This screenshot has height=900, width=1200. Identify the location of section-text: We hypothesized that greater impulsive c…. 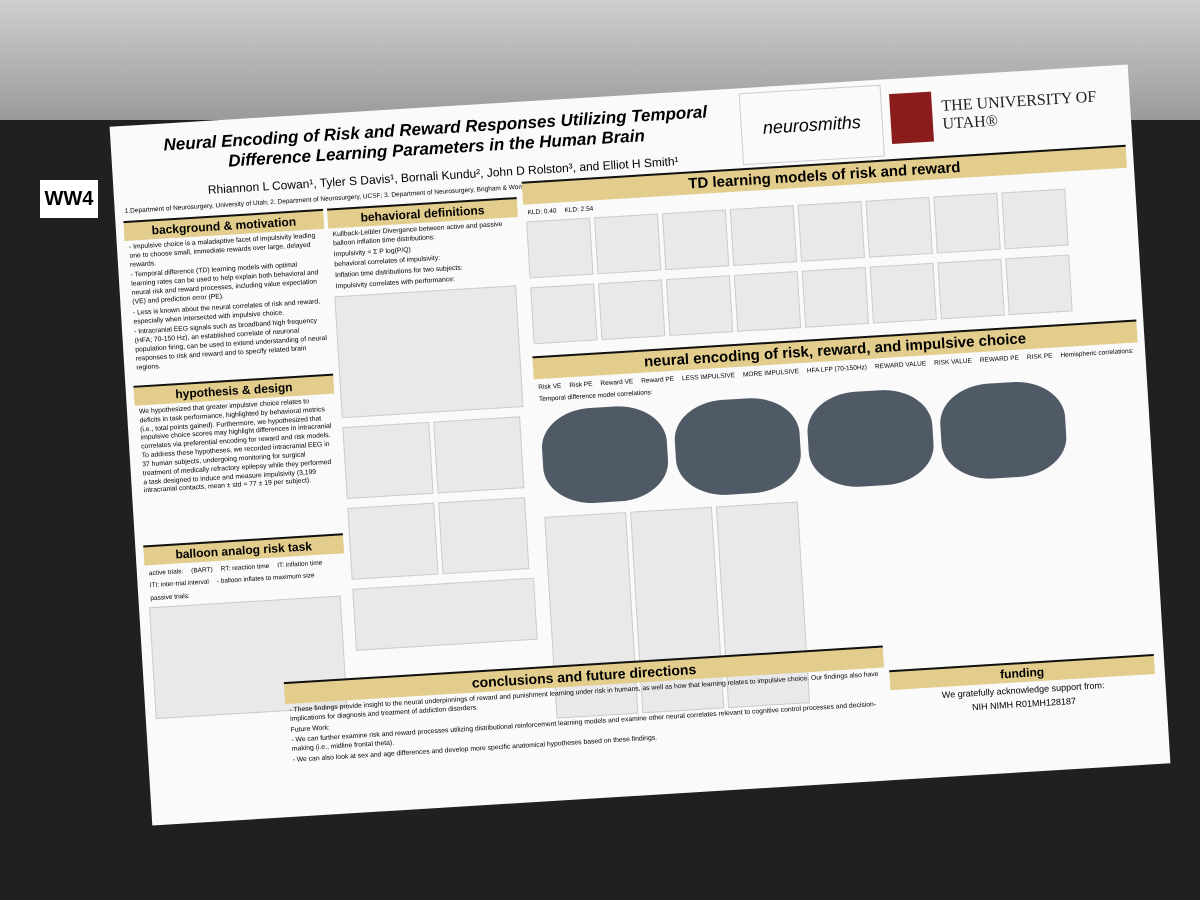
(235, 446).